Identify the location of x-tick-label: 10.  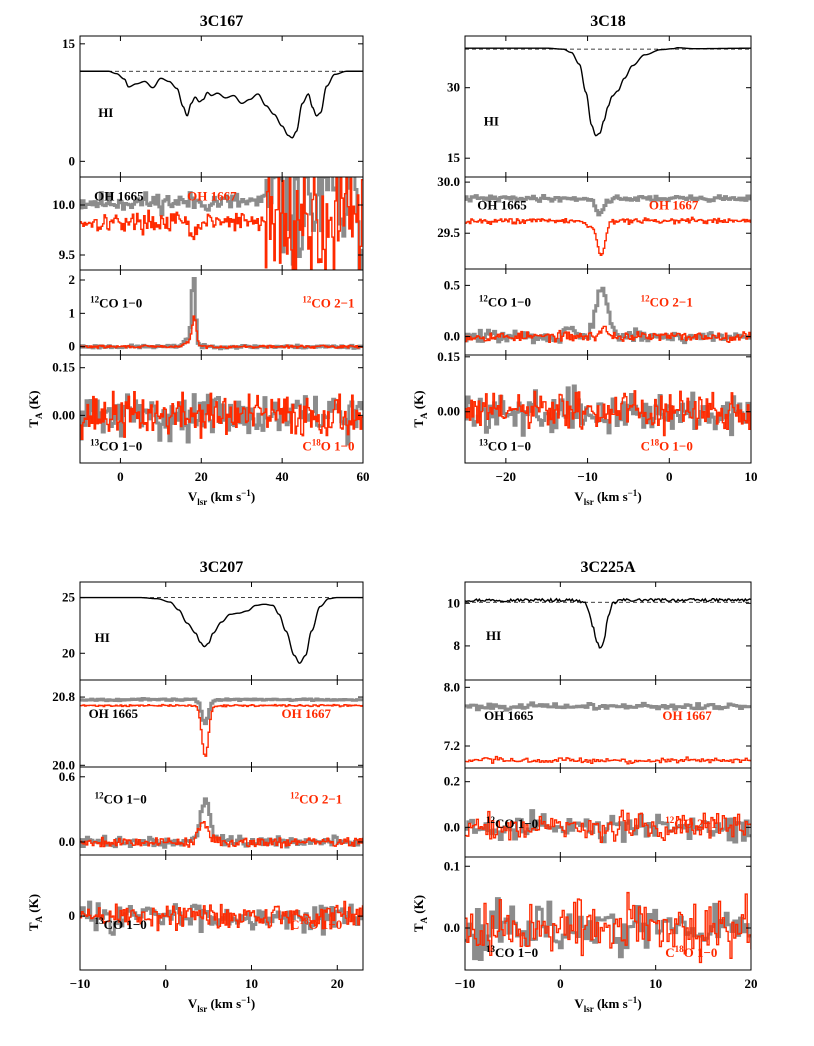
(655, 983).